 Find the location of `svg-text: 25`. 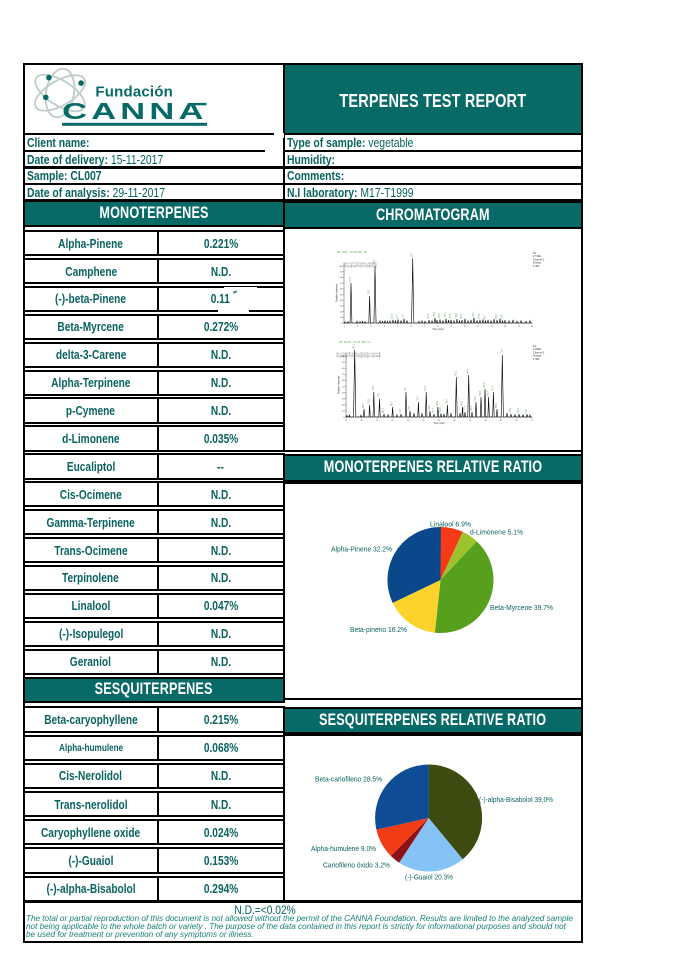

svg-text: 25 is located at coordinates (501, 421).